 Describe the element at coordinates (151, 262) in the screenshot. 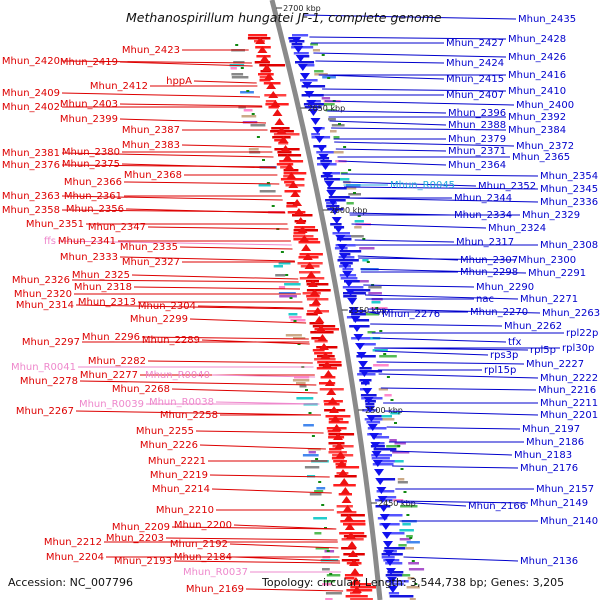

I see `gene-label-mhun-2327: Mhun_2327` at that location.